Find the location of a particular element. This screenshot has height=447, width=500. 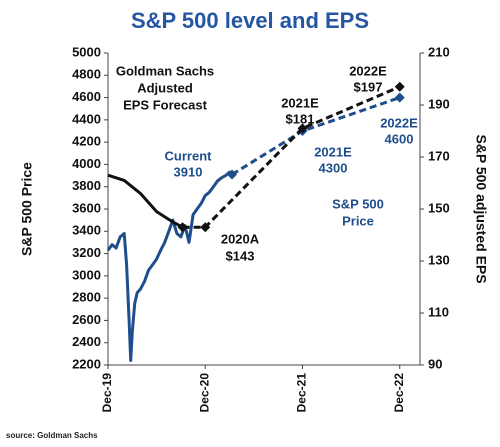

x-tick-label: Dec-19 is located at coordinates (107, 393).